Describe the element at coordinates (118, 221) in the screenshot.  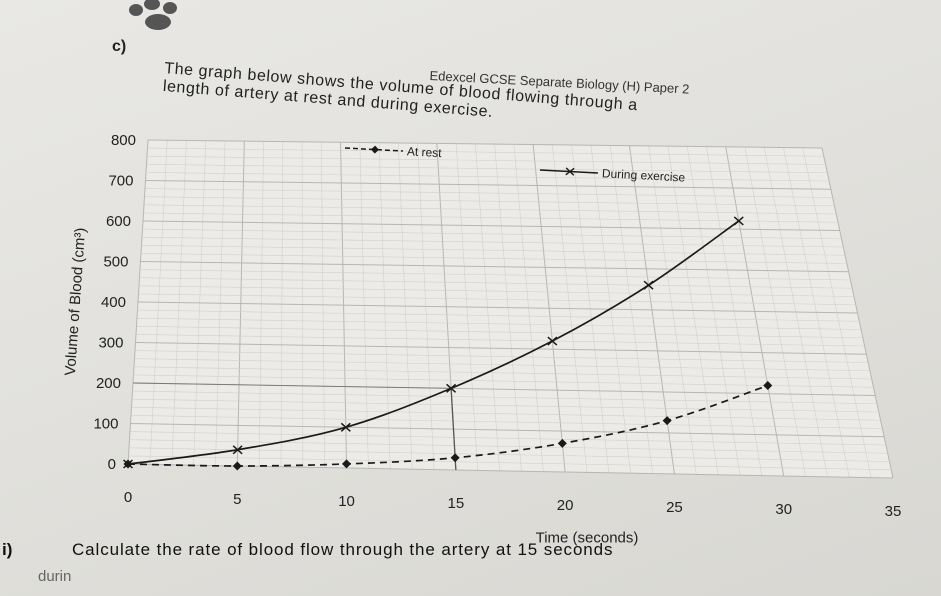
I see `y-tick-label: 600` at that location.